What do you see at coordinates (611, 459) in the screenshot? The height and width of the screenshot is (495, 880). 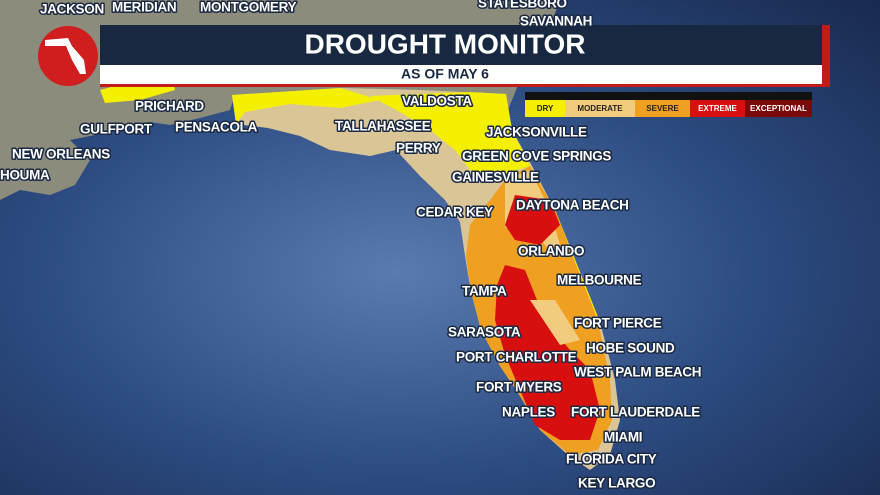 I see `city-label: FLORIDA CITY` at bounding box center [611, 459].